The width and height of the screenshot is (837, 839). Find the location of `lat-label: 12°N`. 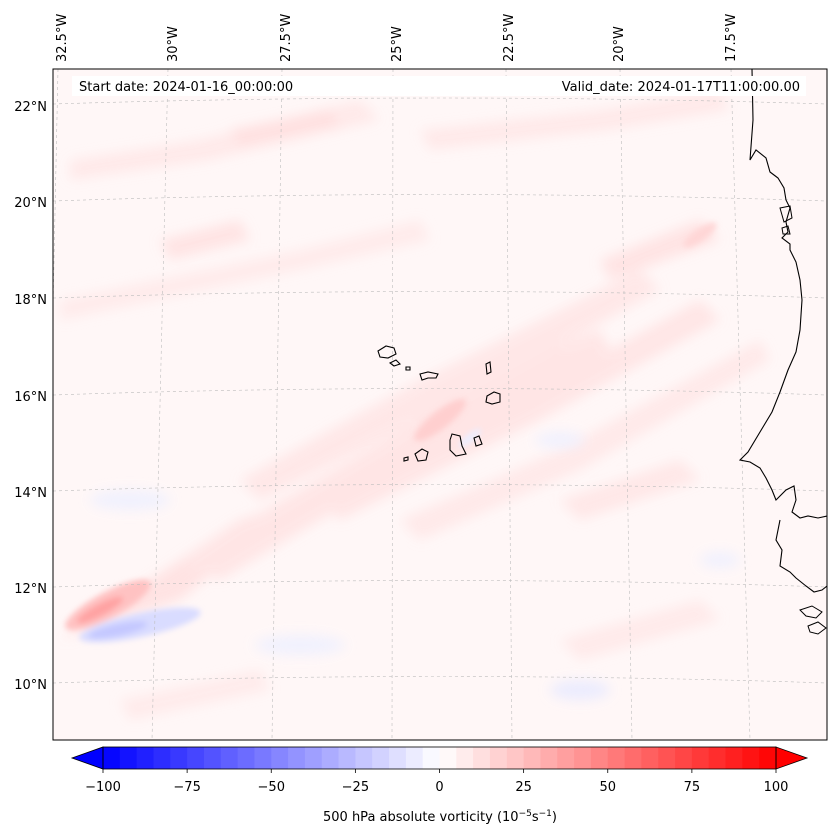

lat-label: 12°N is located at coordinates (30, 589).